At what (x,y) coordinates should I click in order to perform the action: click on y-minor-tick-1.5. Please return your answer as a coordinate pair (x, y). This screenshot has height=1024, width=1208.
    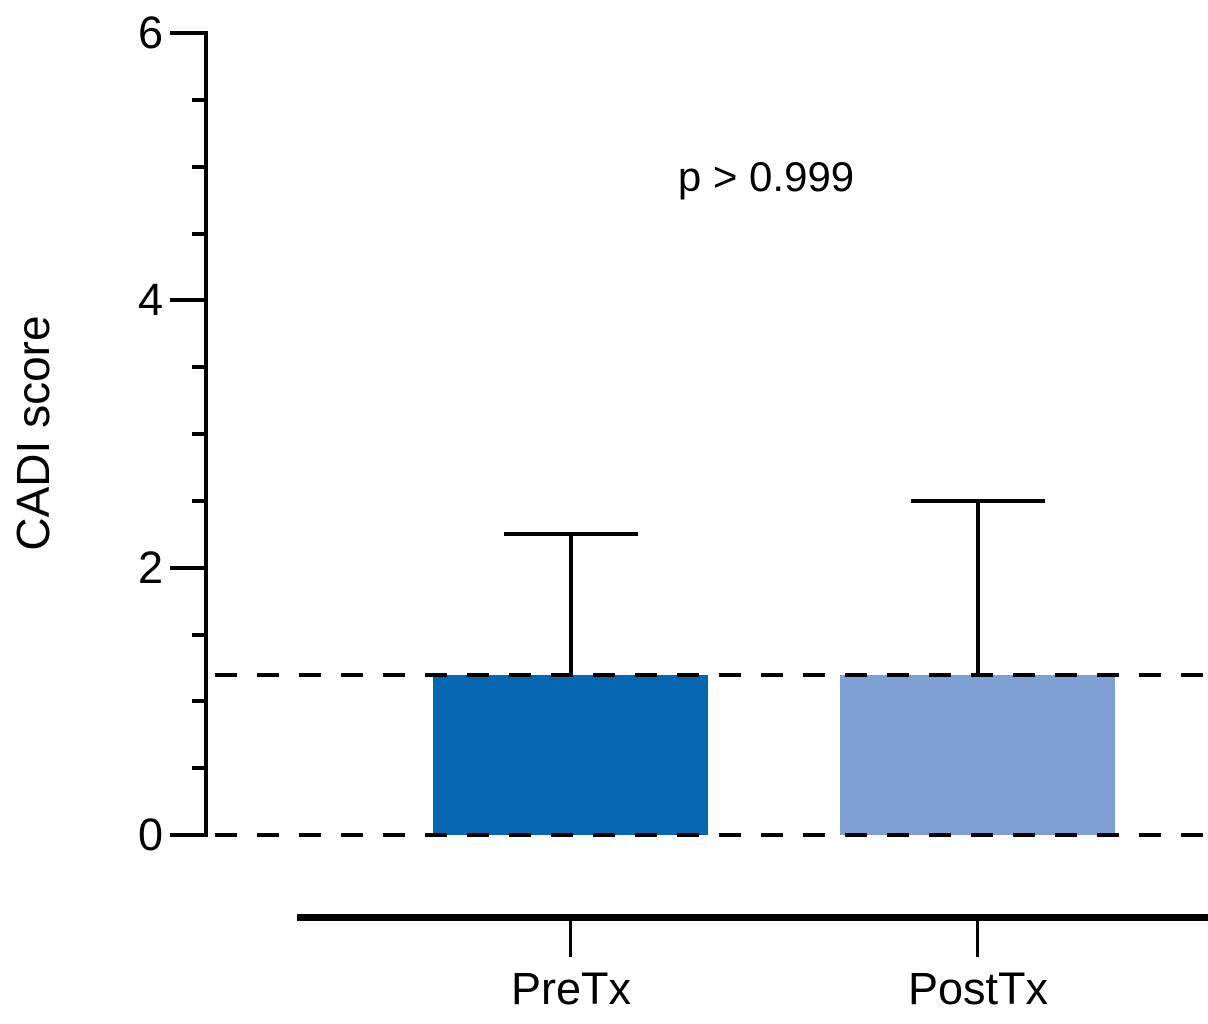
    Looking at the image, I should click on (200, 635).